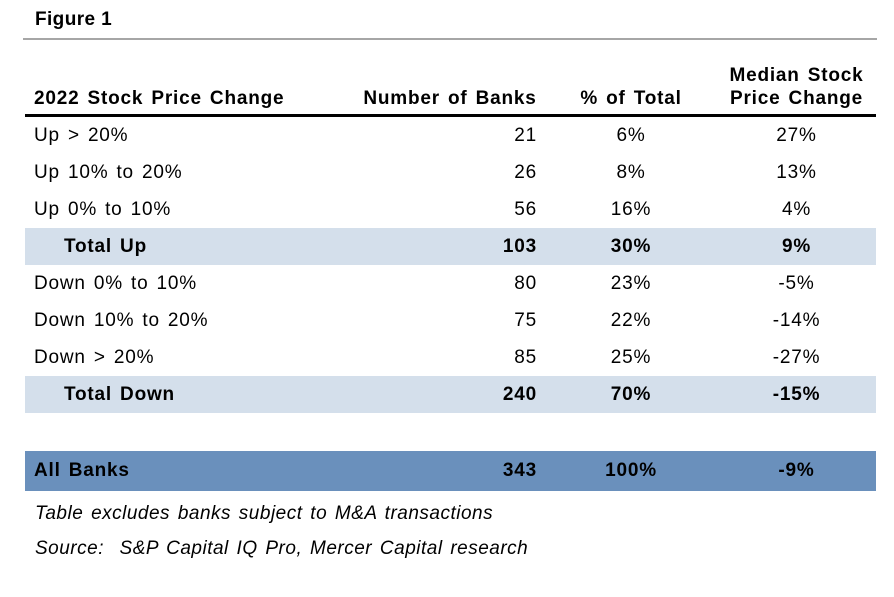 The image size is (894, 597). I want to click on row-banks-value: 103, so click(519, 246).